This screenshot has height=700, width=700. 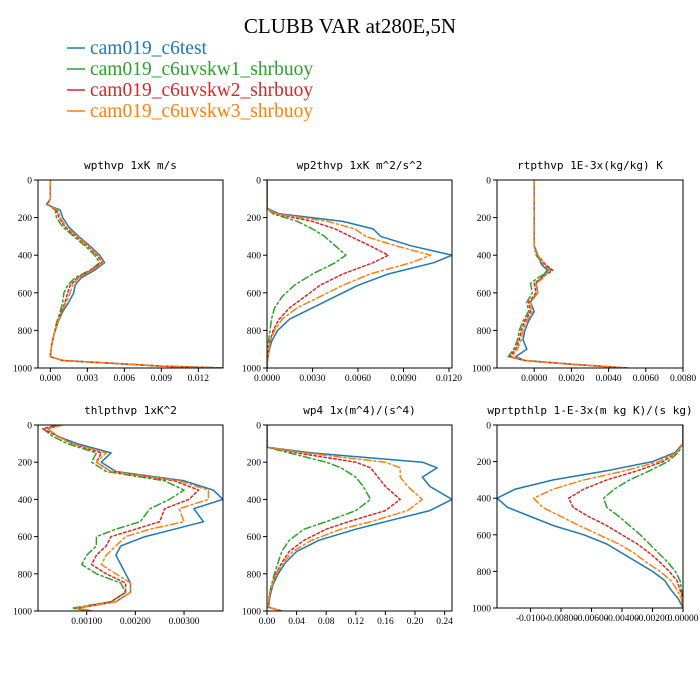 What do you see at coordinates (561, 619) in the screenshot?
I see `x-tick-label: -0.00800` at bounding box center [561, 619].